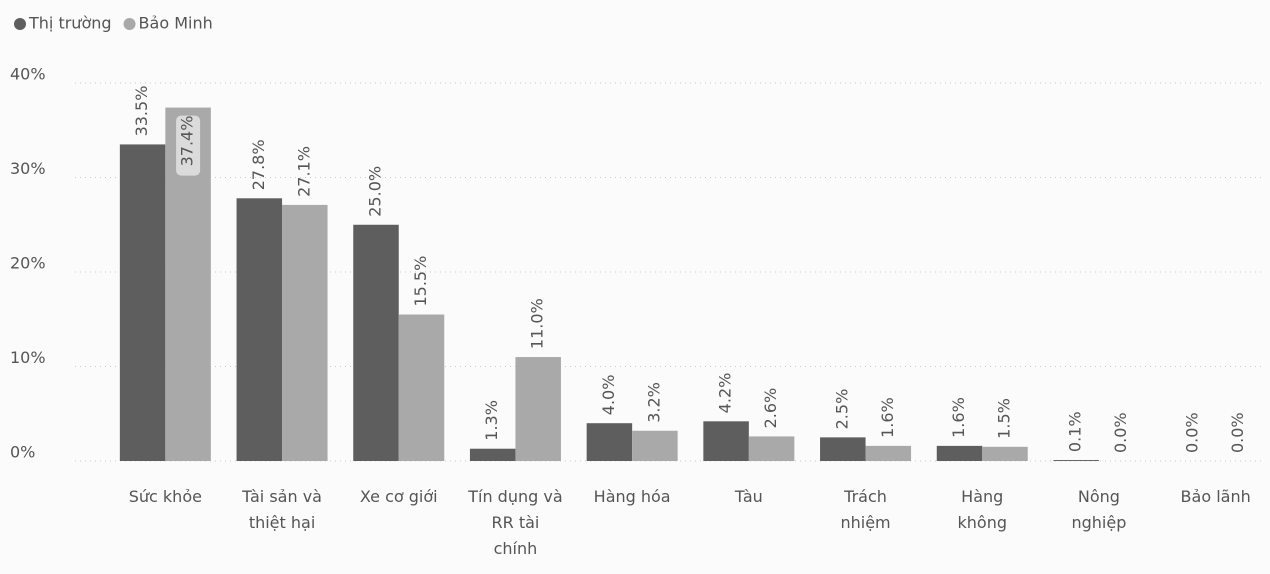 The height and width of the screenshot is (574, 1270). Describe the element at coordinates (176, 23) in the screenshot. I see `legend-label: Bảo Minh` at that location.